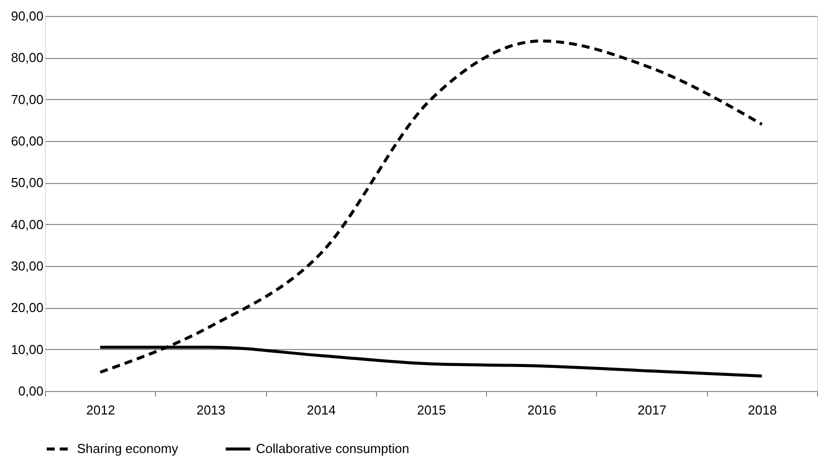 Image resolution: width=838 pixels, height=466 pixels. What do you see at coordinates (27, 58) in the screenshot?
I see `y-tick-label: 80,00` at bounding box center [27, 58].